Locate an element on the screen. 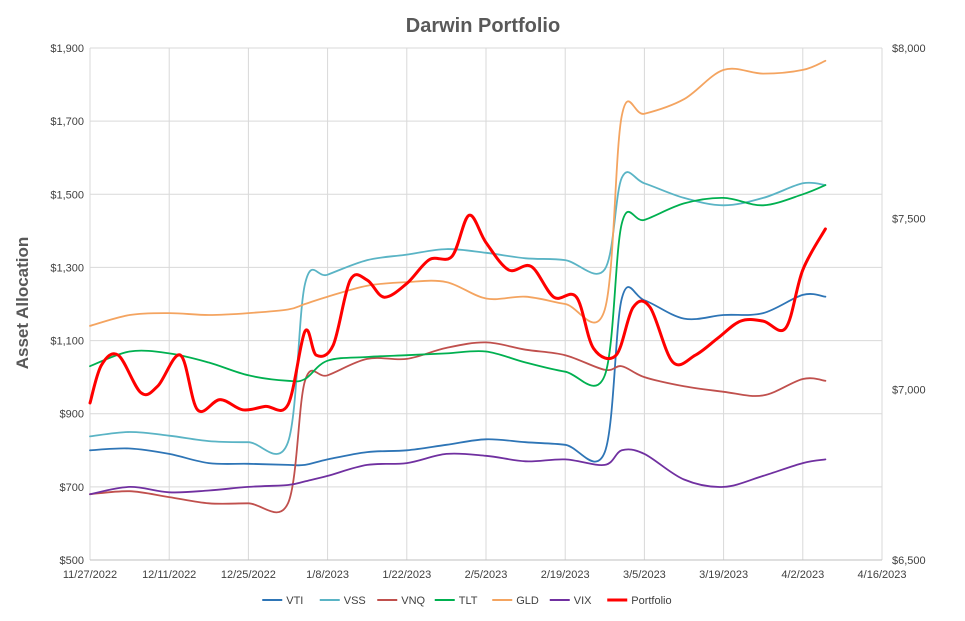  y-tick-label: $900 is located at coordinates (72, 415).